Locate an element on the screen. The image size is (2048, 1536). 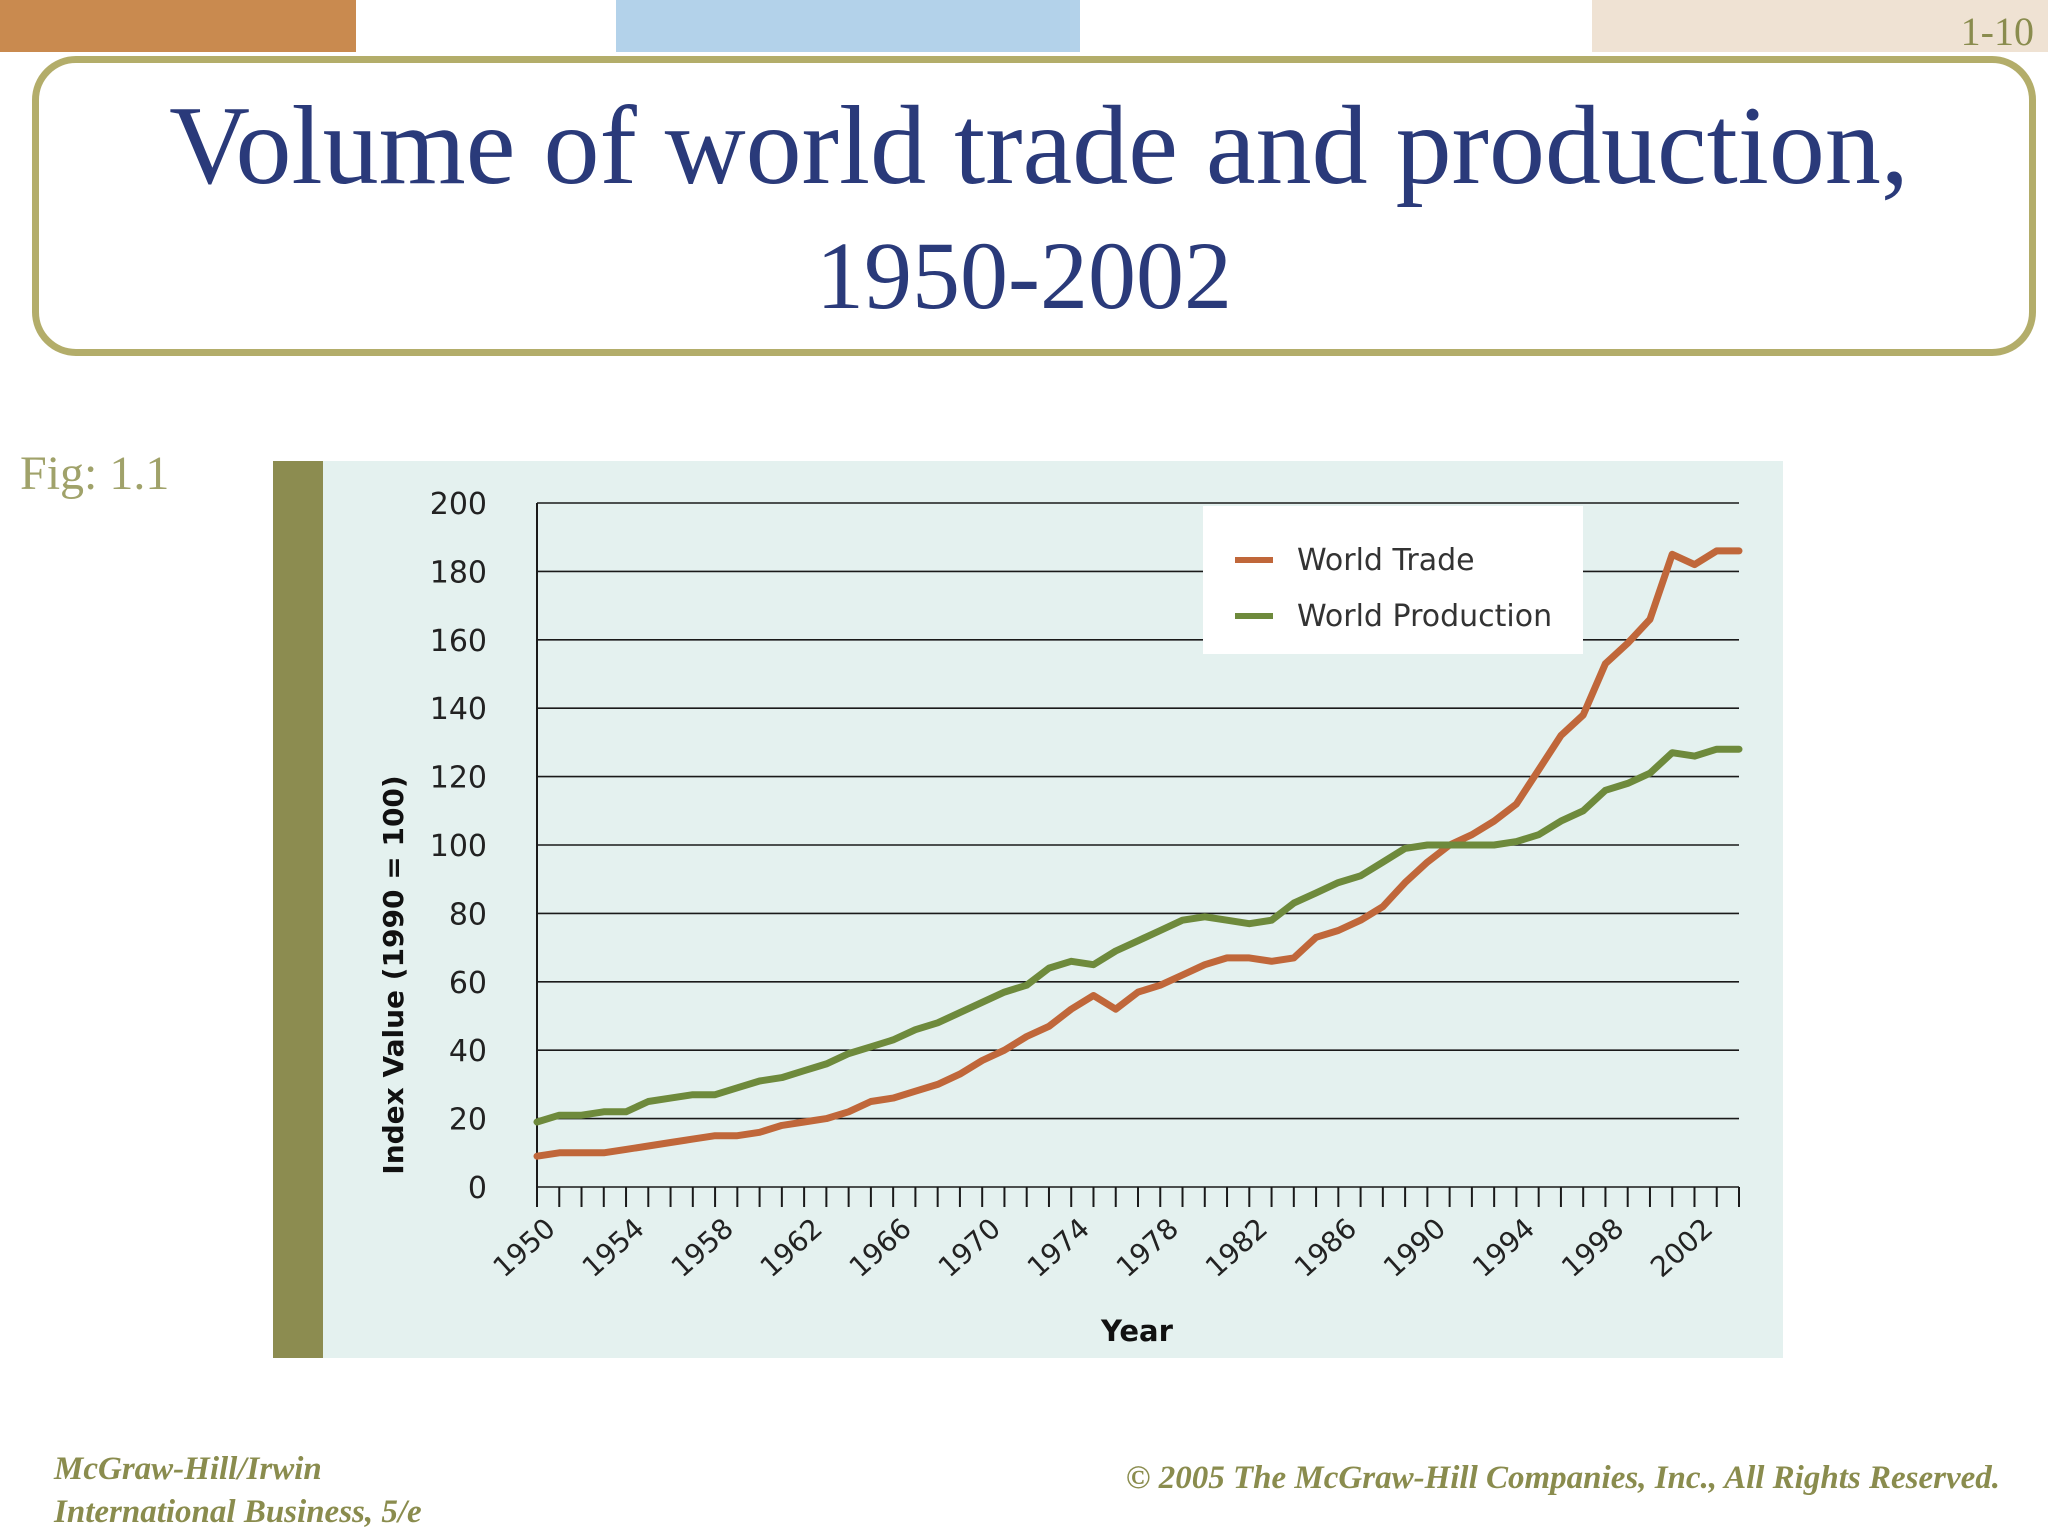
slide-title-line2: 1950-2002 is located at coordinates (1024, 275).